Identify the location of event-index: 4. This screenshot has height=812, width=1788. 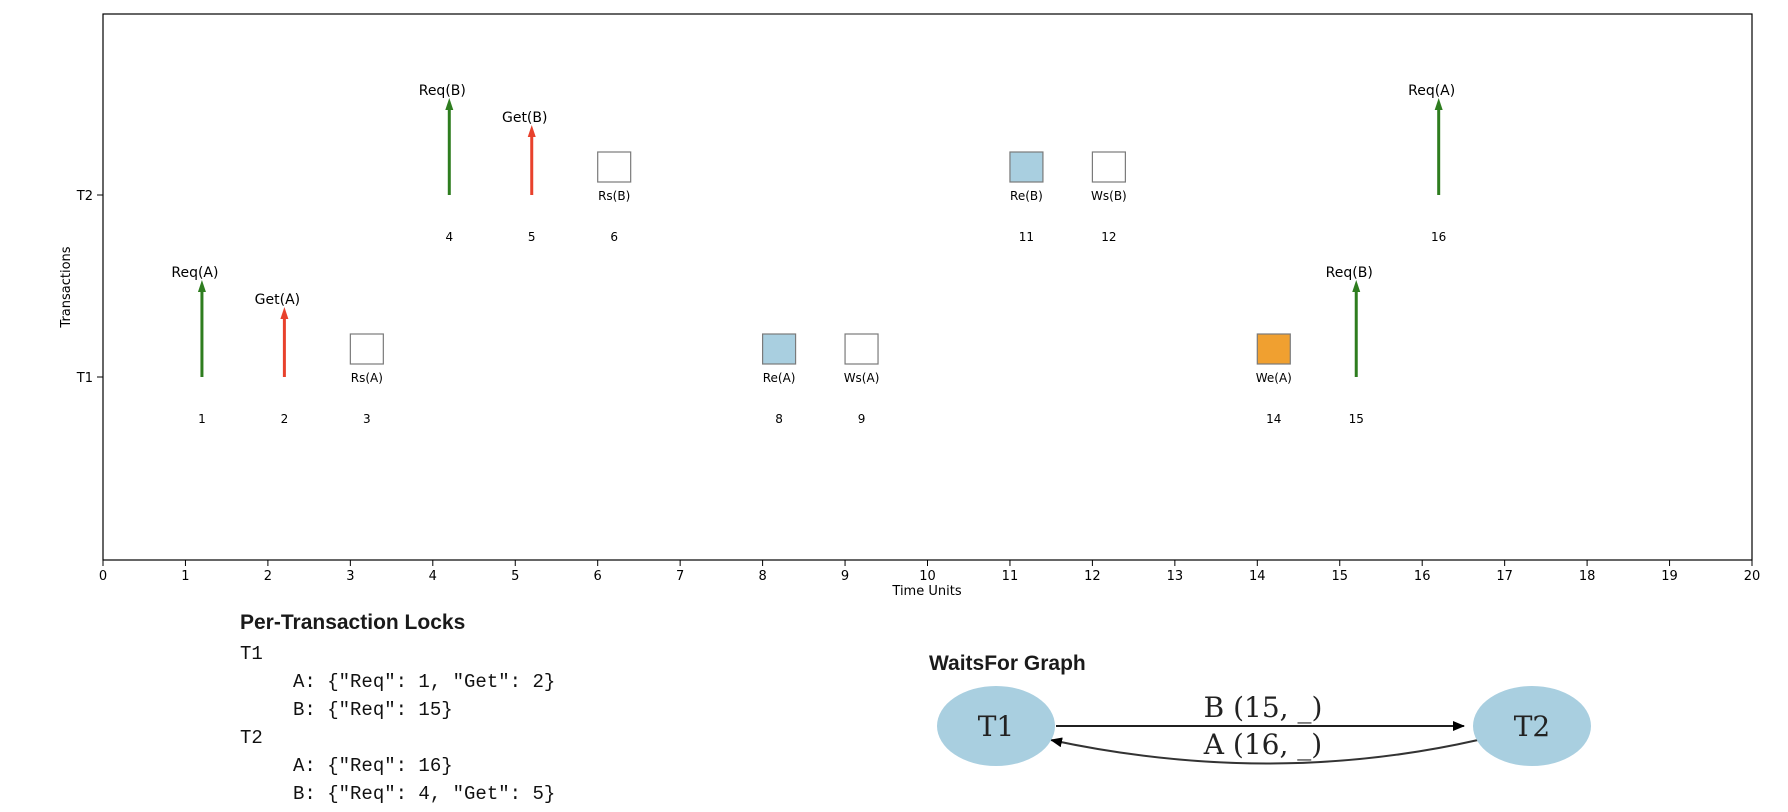
(449, 237).